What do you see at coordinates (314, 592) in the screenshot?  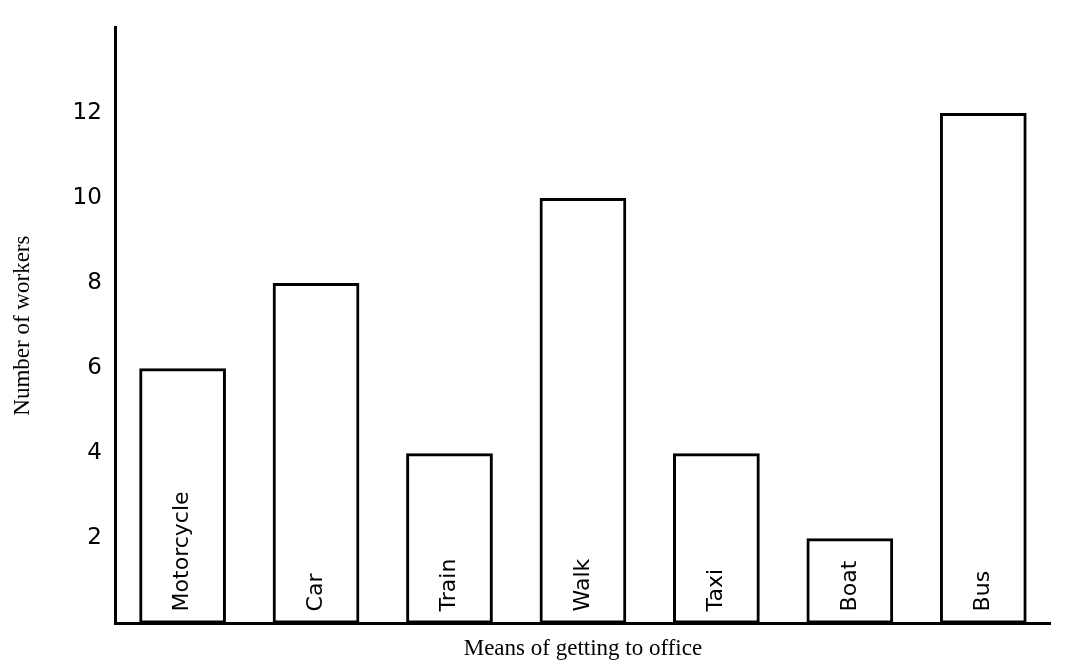 I see `x-tick-label: Car` at bounding box center [314, 592].